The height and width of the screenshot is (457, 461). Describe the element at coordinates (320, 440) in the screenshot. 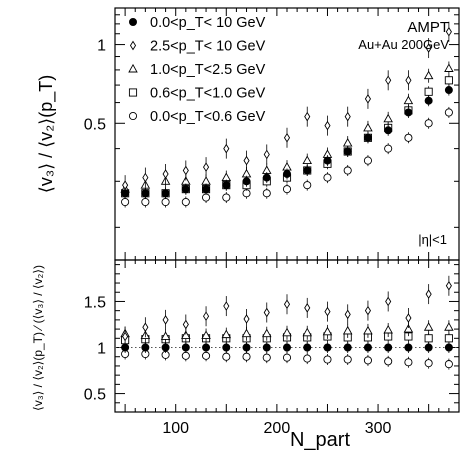

I see `x-axis-label: N_part` at that location.